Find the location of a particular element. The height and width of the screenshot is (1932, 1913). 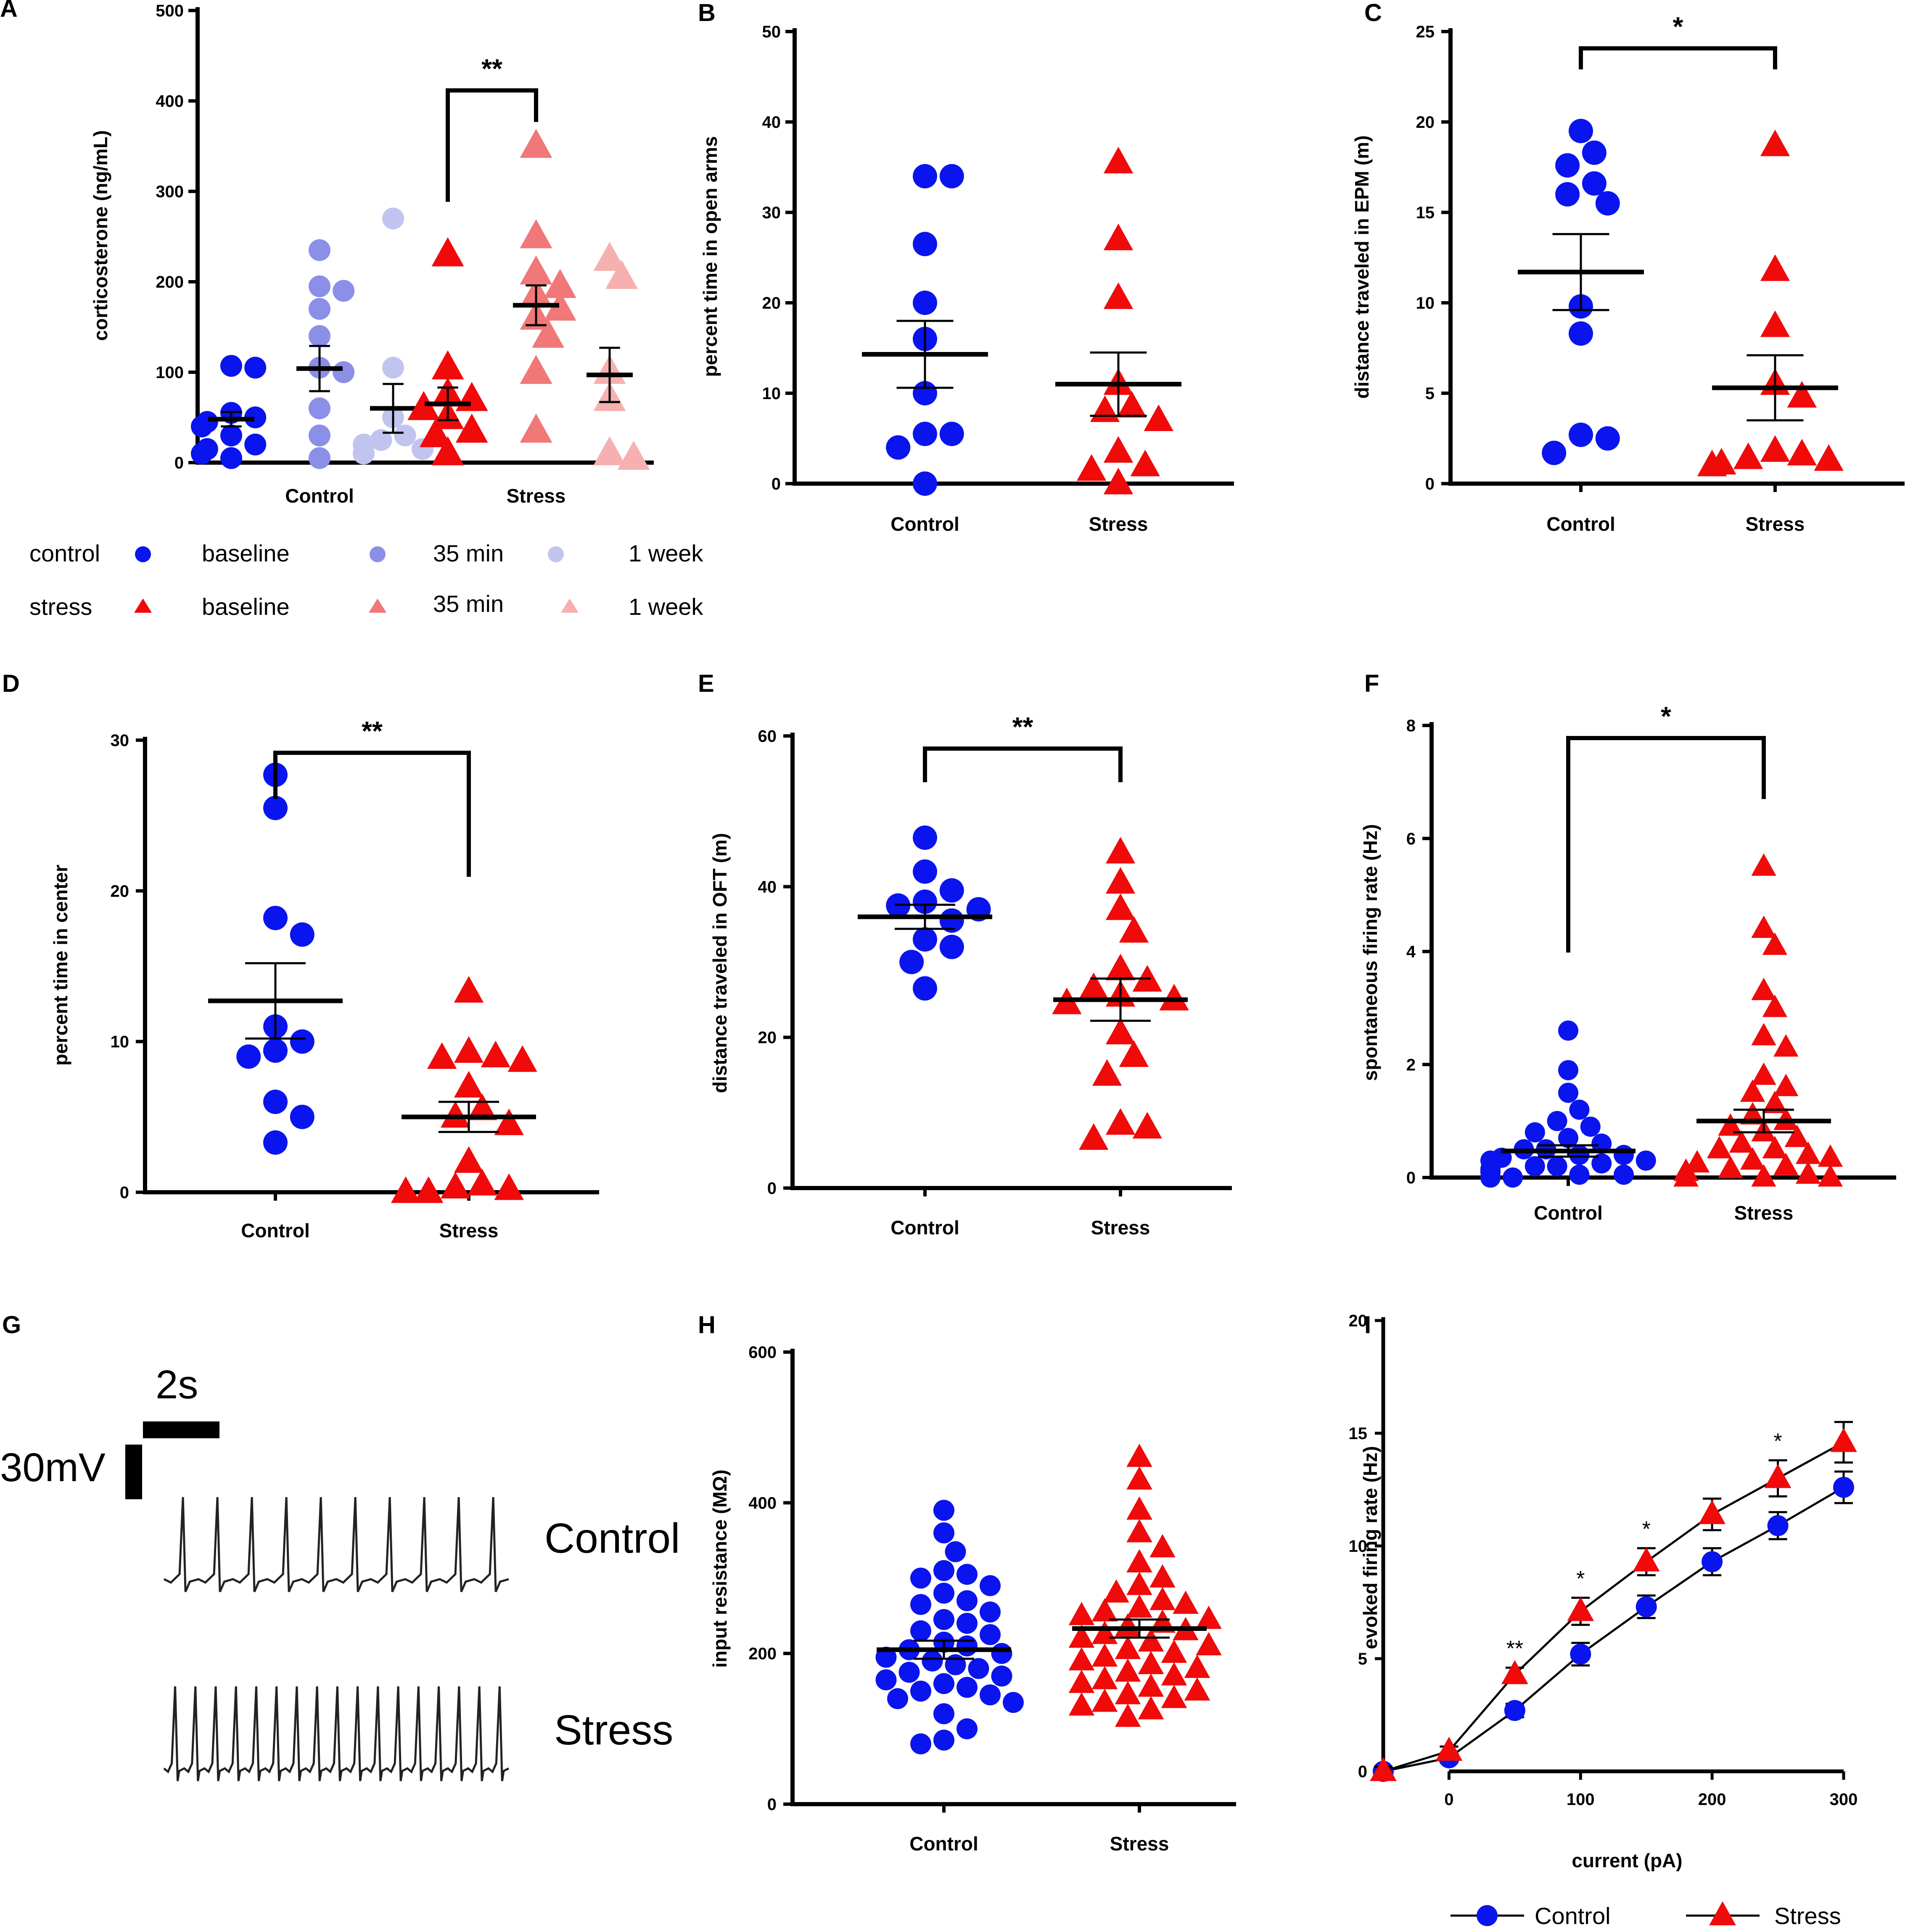

y-tick-label: 15 is located at coordinates (1358, 1433).